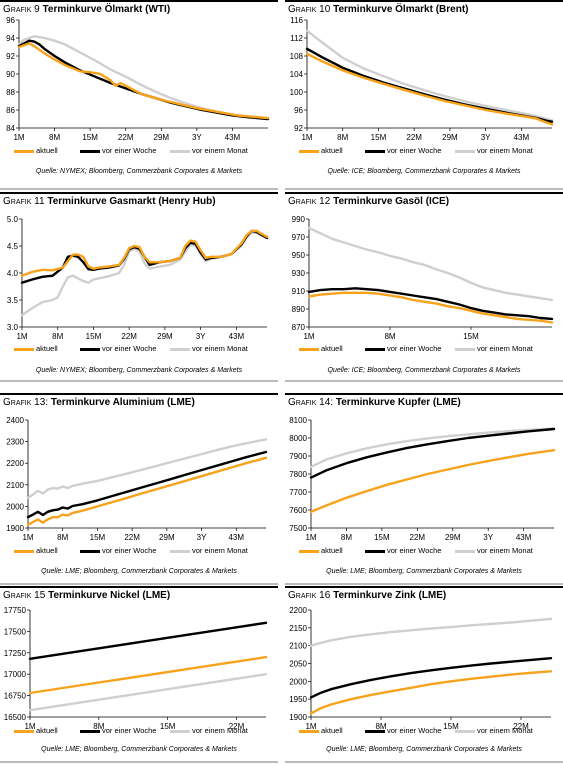  Describe the element at coordinates (41, 402) in the screenshot. I see `chart-number: 13:` at that location.